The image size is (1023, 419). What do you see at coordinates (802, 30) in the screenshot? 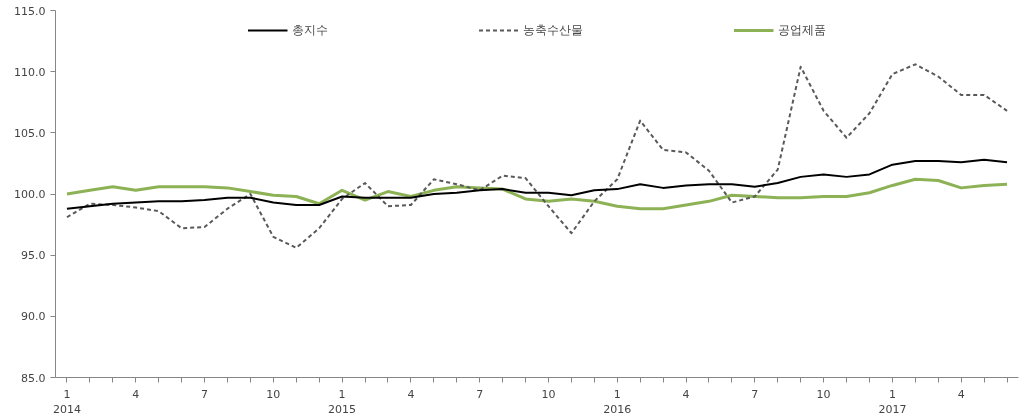
I see `legend-label: 공업제품` at bounding box center [802, 30].